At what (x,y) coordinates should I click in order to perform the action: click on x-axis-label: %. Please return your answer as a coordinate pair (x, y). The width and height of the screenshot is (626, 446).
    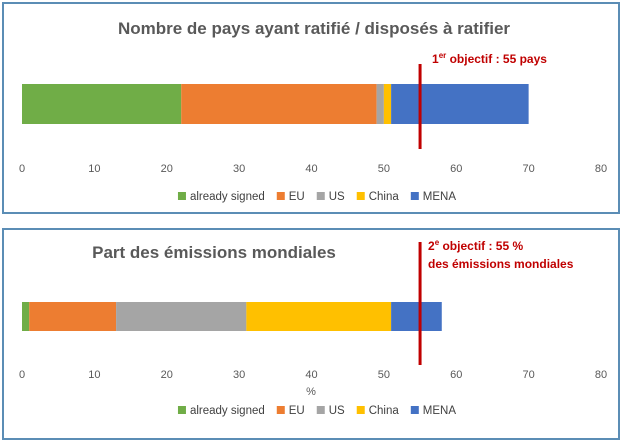
    Looking at the image, I should click on (311, 392).